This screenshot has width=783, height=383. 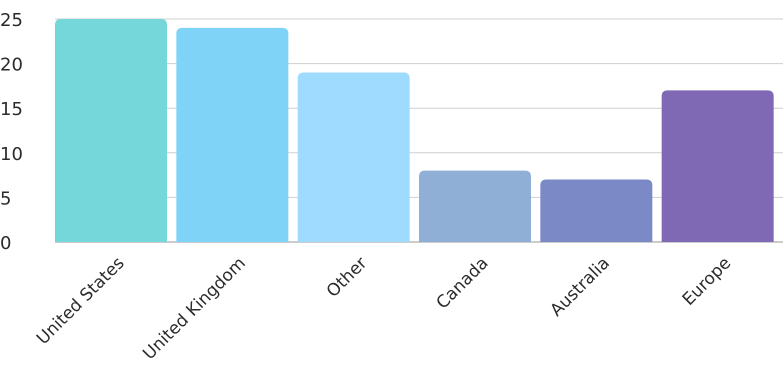 What do you see at coordinates (11, 20) in the screenshot?
I see `y-tick-label: 25` at bounding box center [11, 20].